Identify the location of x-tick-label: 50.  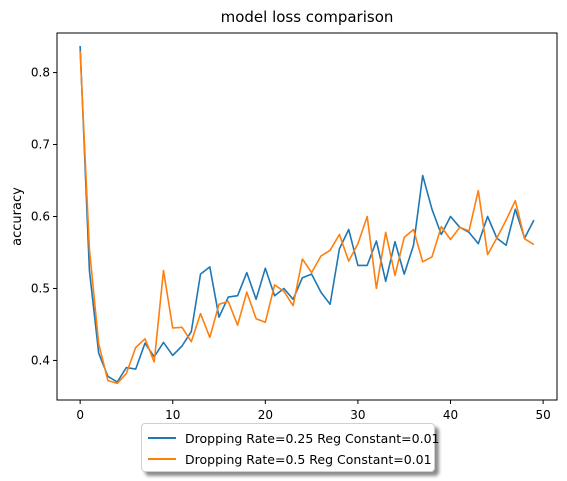
(542, 415).